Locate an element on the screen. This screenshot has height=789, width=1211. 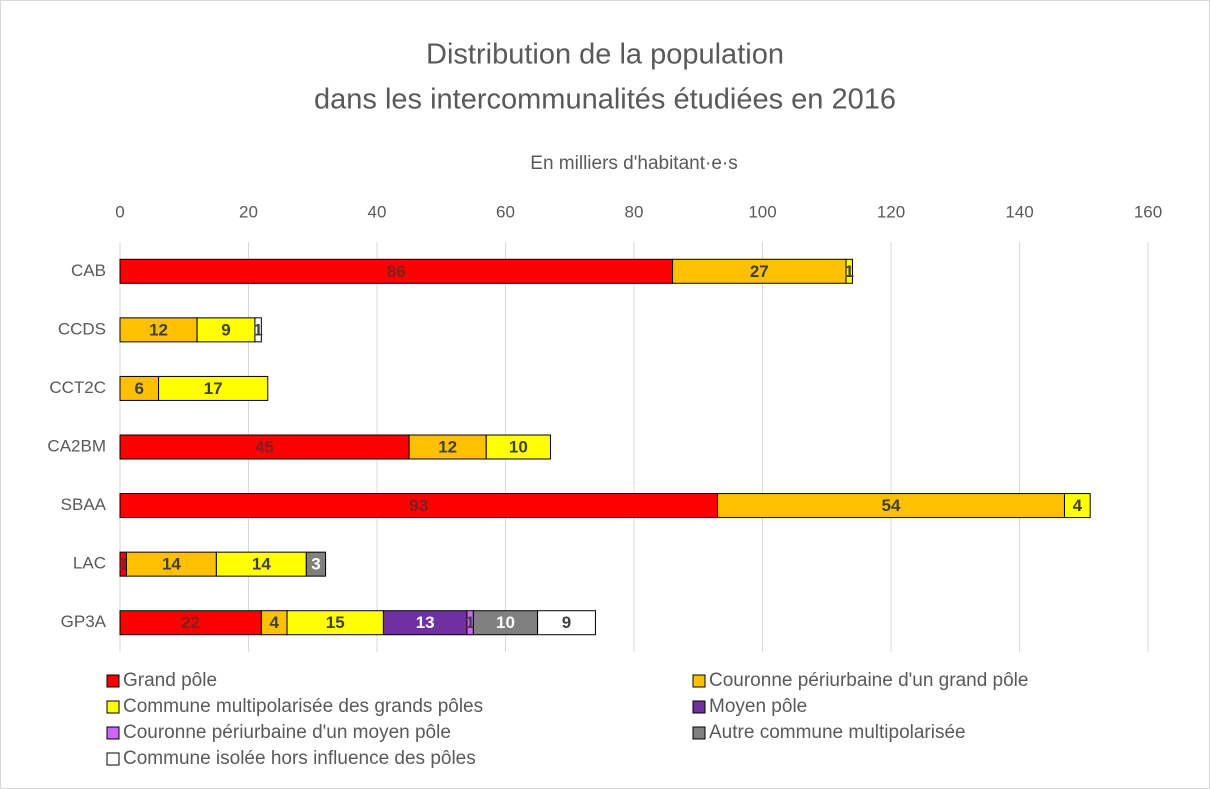
x-tick-label: 120 is located at coordinates (891, 211).